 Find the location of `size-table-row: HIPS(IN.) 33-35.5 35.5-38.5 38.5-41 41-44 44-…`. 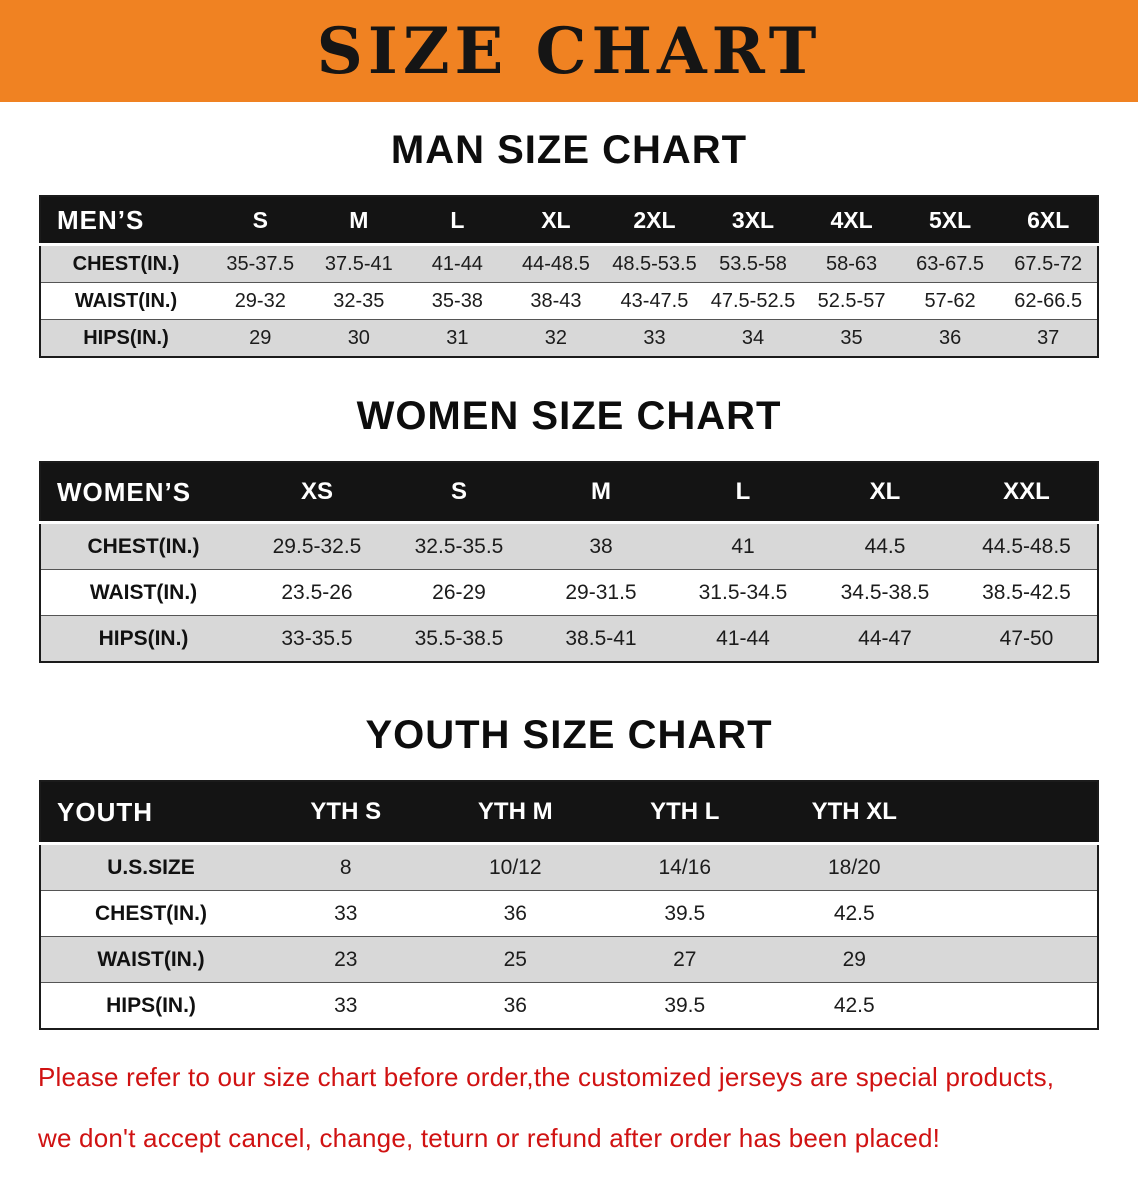

size-table-row: HIPS(IN.) 33-35.5 35.5-38.5 38.5-41 41-44 44-… is located at coordinates (569, 638).